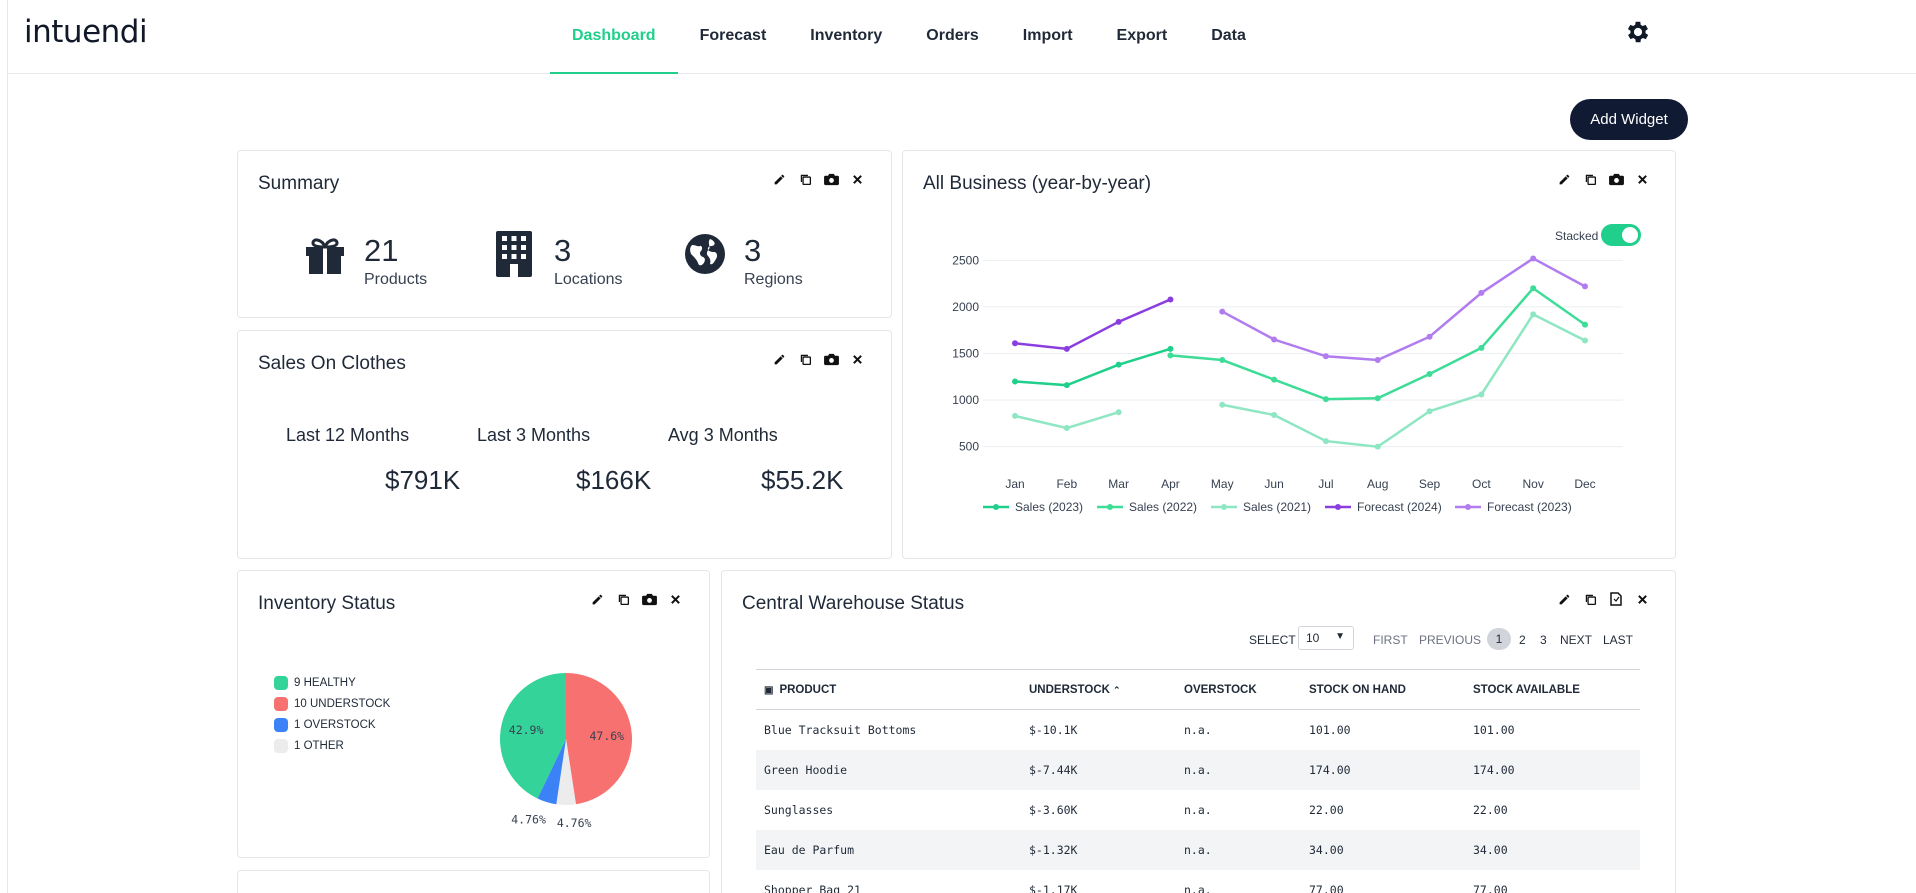  Describe the element at coordinates (1638, 32) in the screenshot. I see `gear-icon` at that location.